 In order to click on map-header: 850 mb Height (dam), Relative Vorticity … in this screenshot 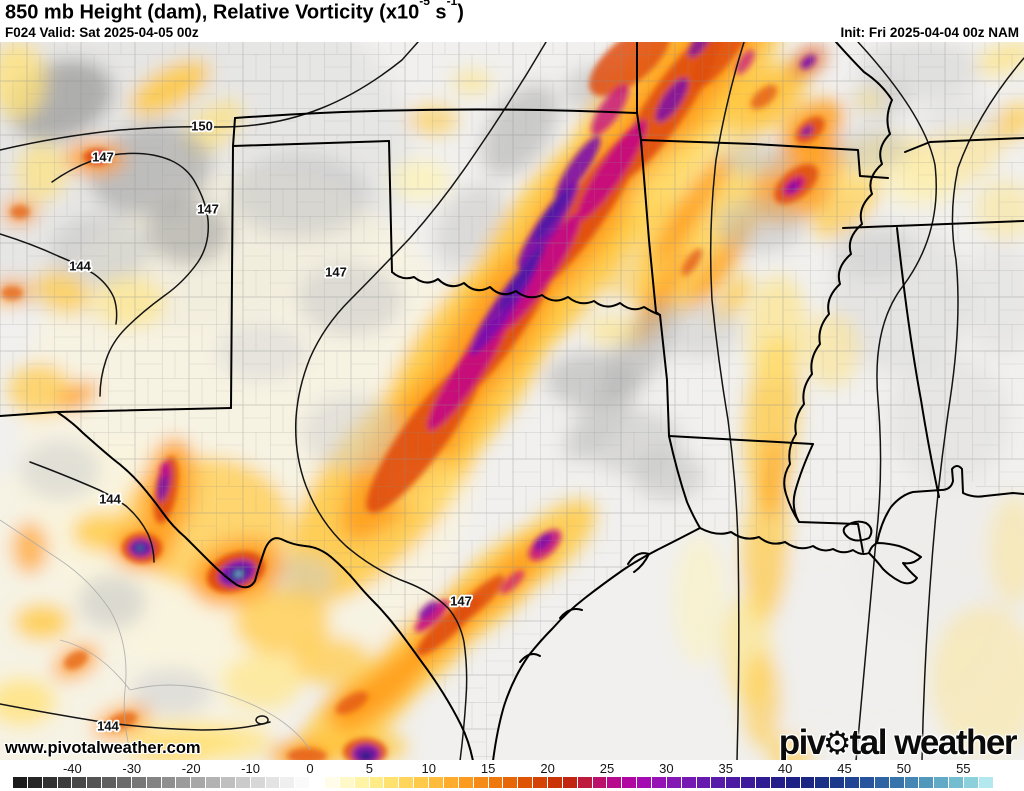, I will do `click(512, 21)`.